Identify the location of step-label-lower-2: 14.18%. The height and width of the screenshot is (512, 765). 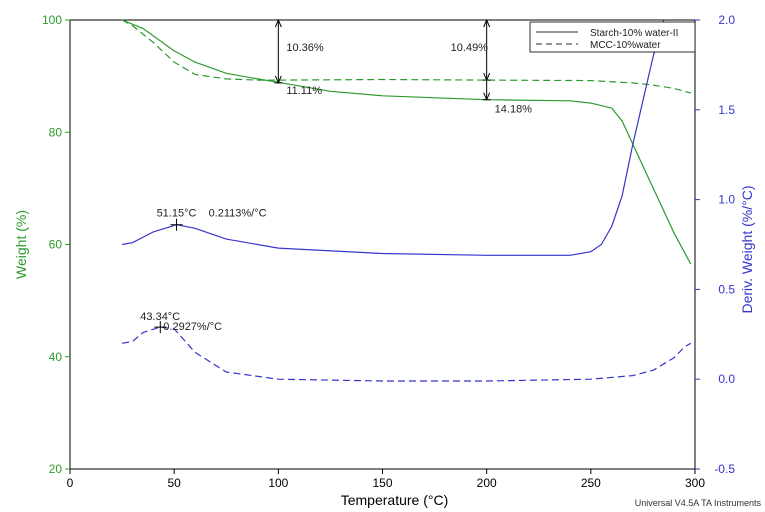
(514, 110).